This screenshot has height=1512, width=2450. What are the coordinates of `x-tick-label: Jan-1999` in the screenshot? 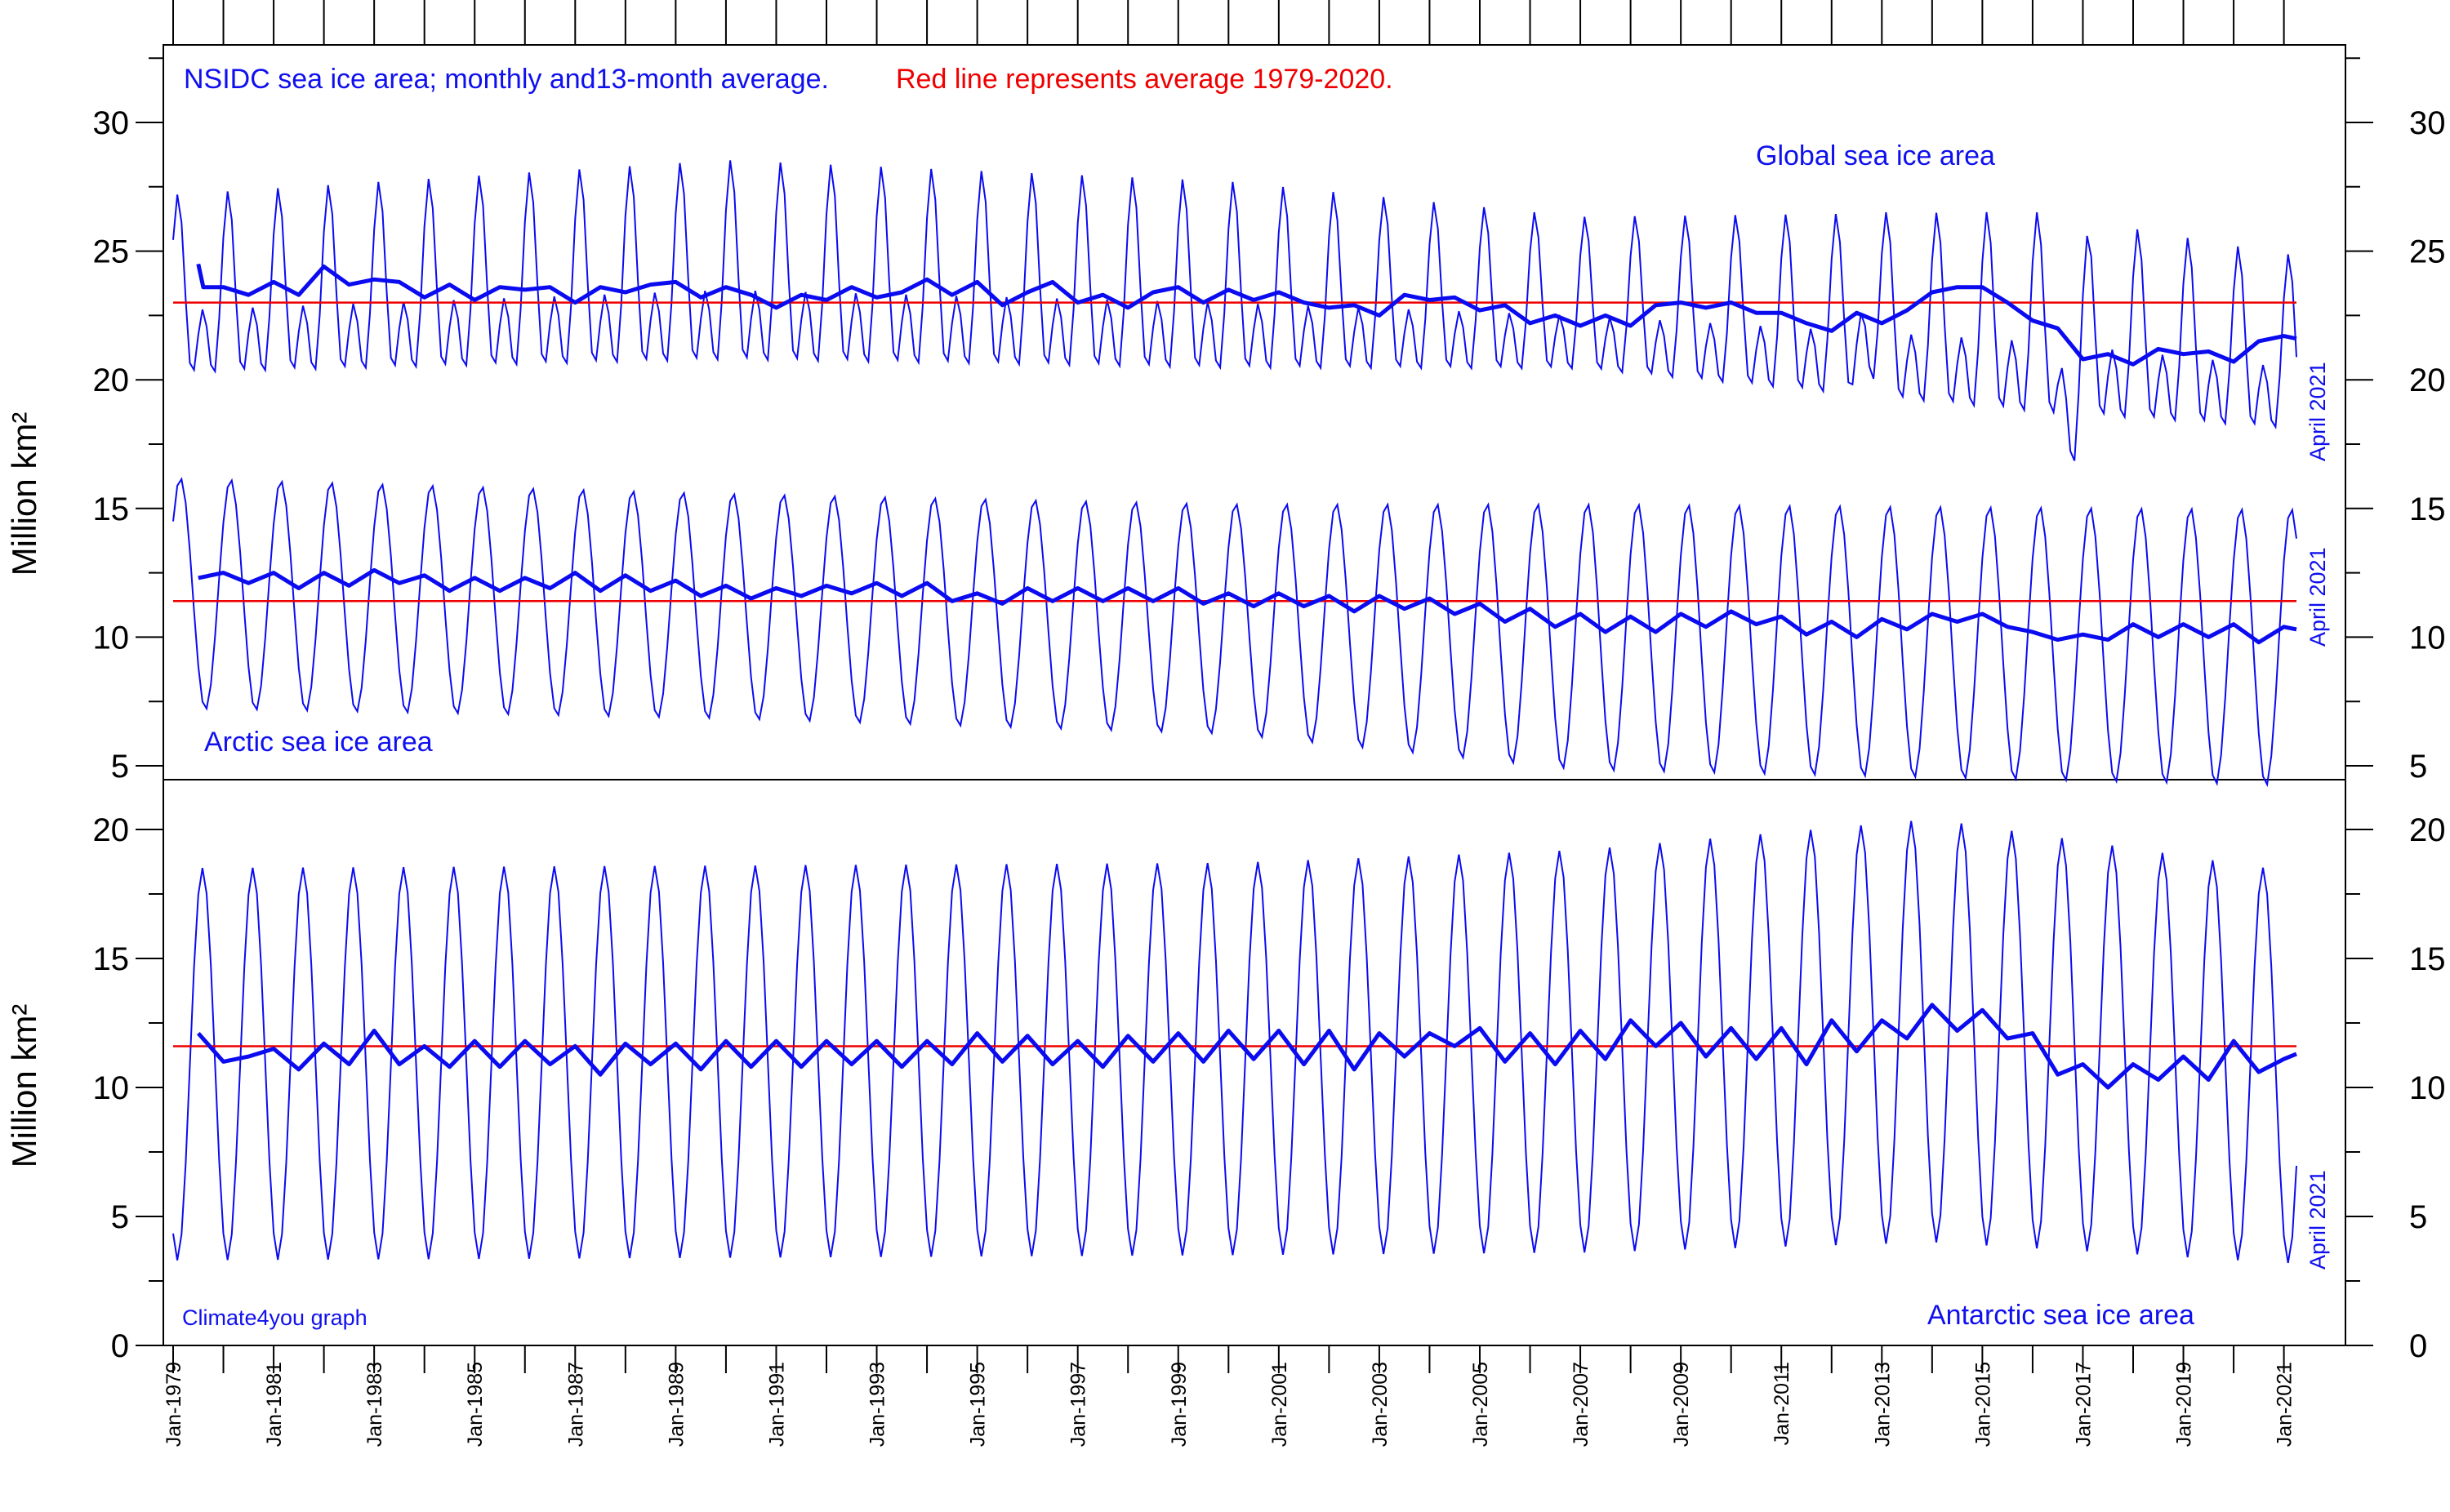 It's located at (1179, 1404).